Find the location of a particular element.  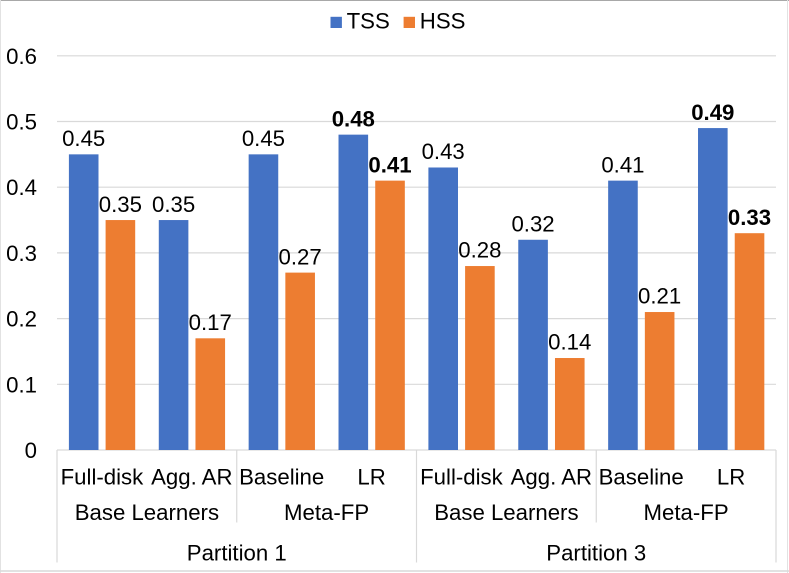

svg-text: 0.49 is located at coordinates (712, 112).